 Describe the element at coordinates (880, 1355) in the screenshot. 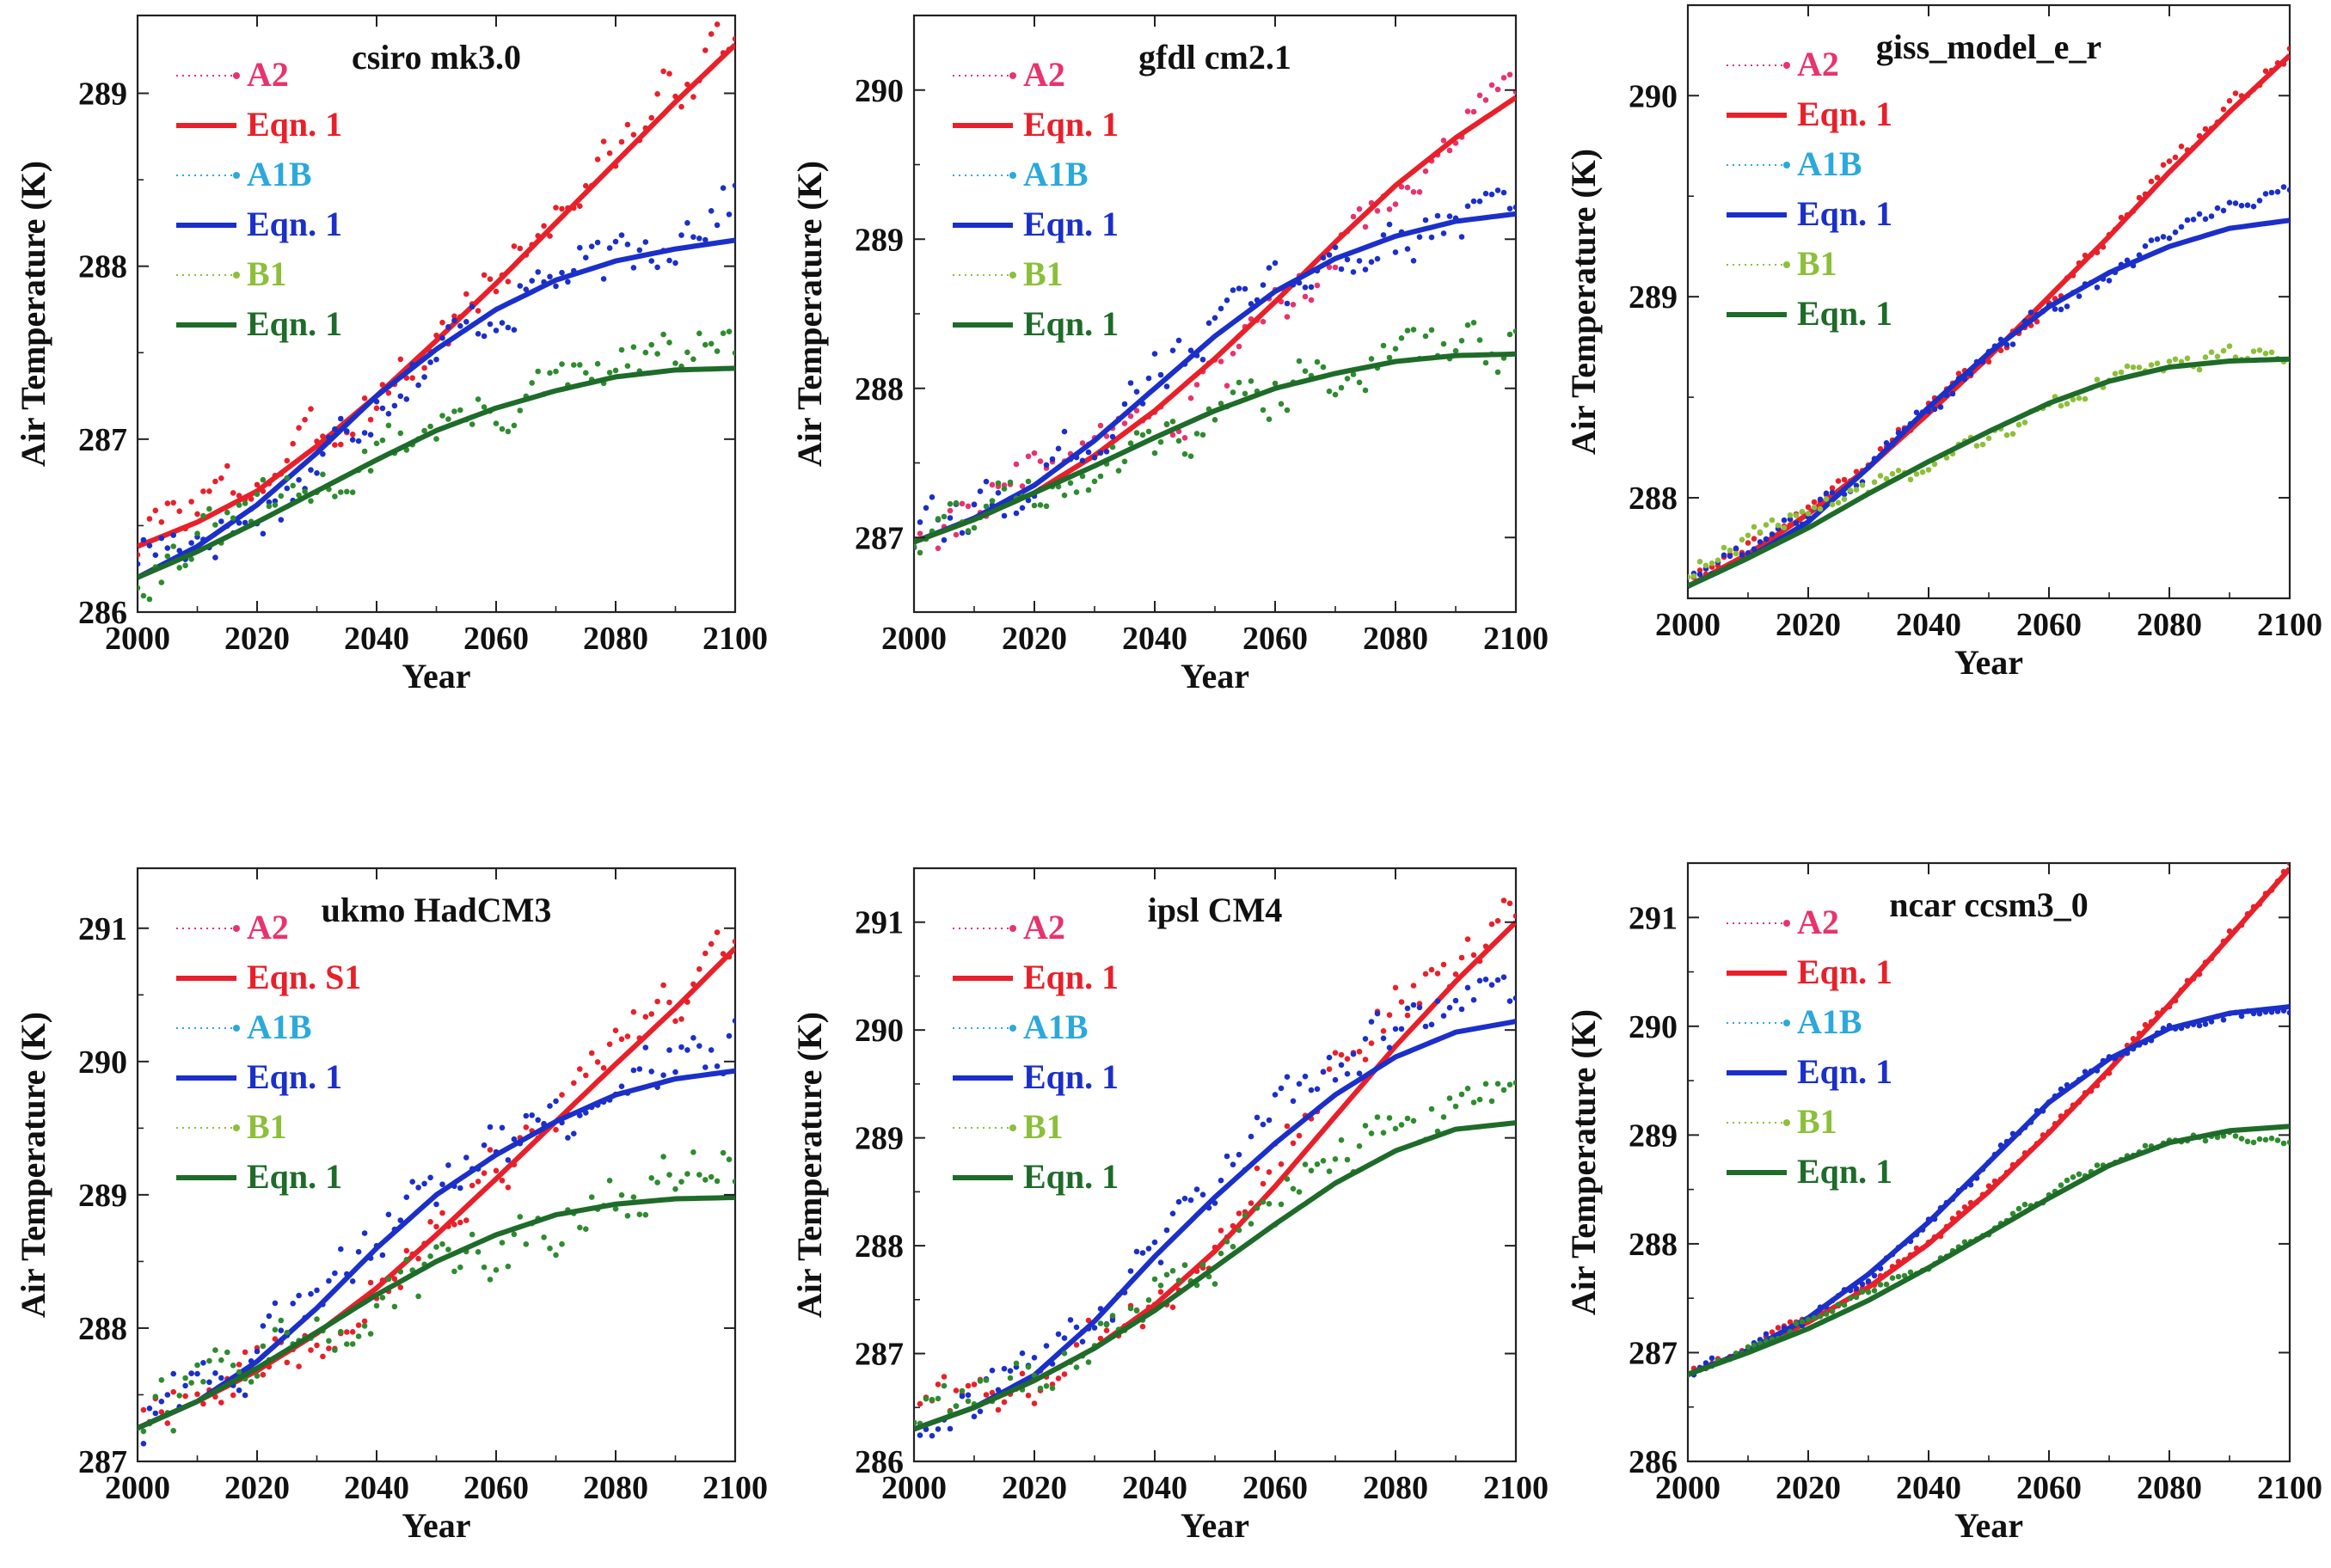

I see `y-tick-label: 287` at that location.